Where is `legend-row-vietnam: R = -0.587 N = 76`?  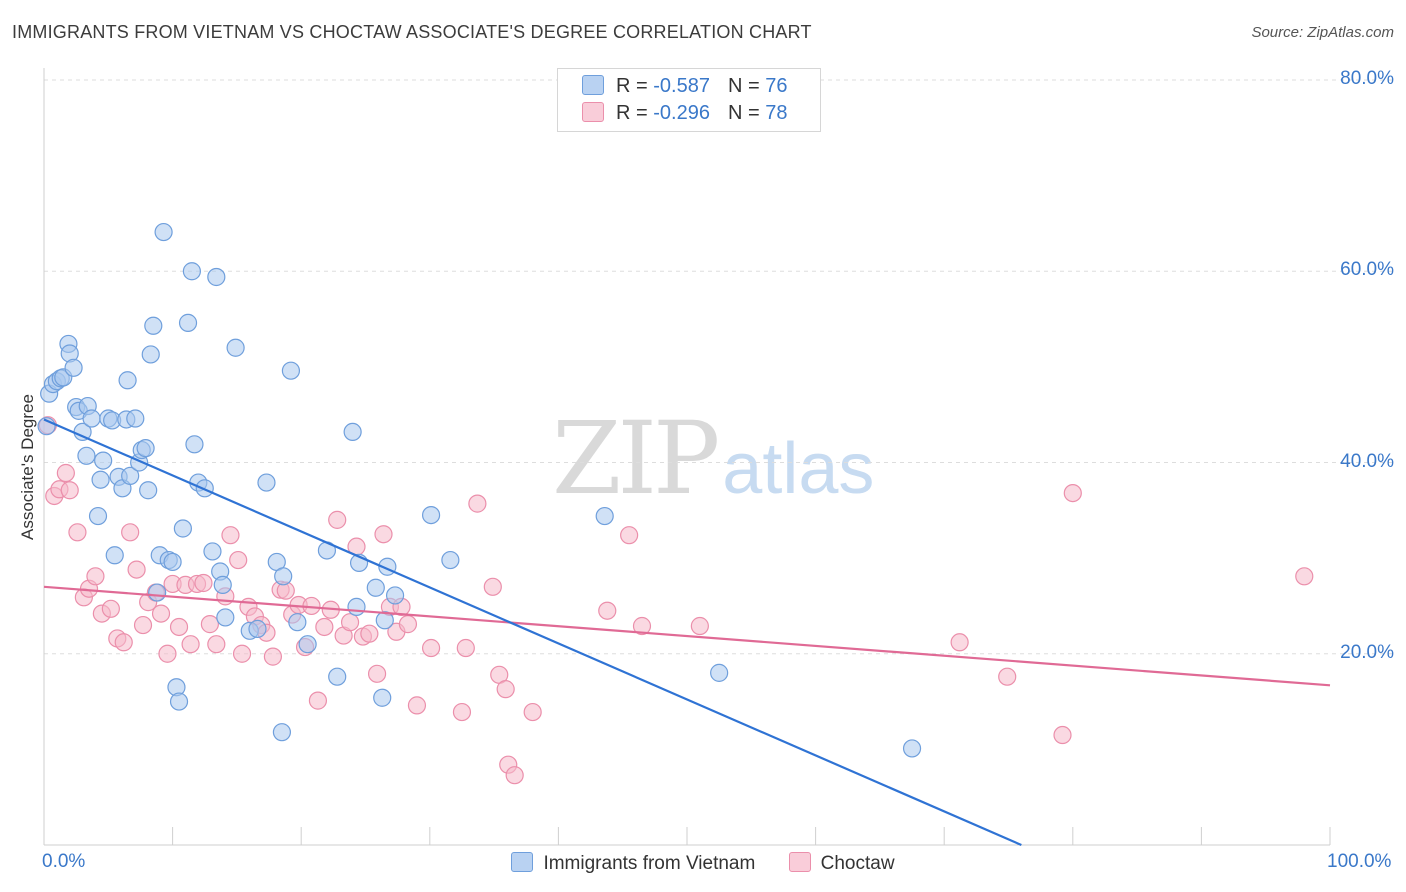 legend-row-vietnam: R = -0.587 N = 76 is located at coordinates (684, 88).